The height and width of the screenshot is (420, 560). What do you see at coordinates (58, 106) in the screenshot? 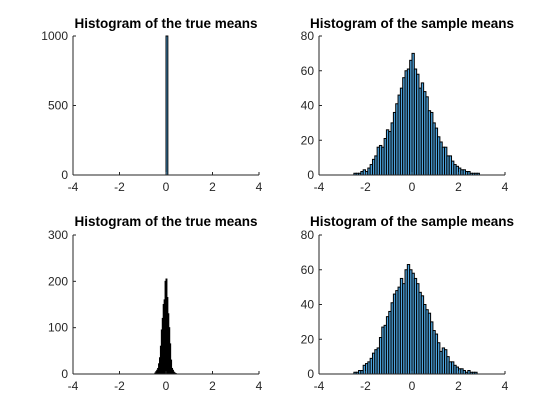
I see `y-tick-label: 500` at bounding box center [58, 106].